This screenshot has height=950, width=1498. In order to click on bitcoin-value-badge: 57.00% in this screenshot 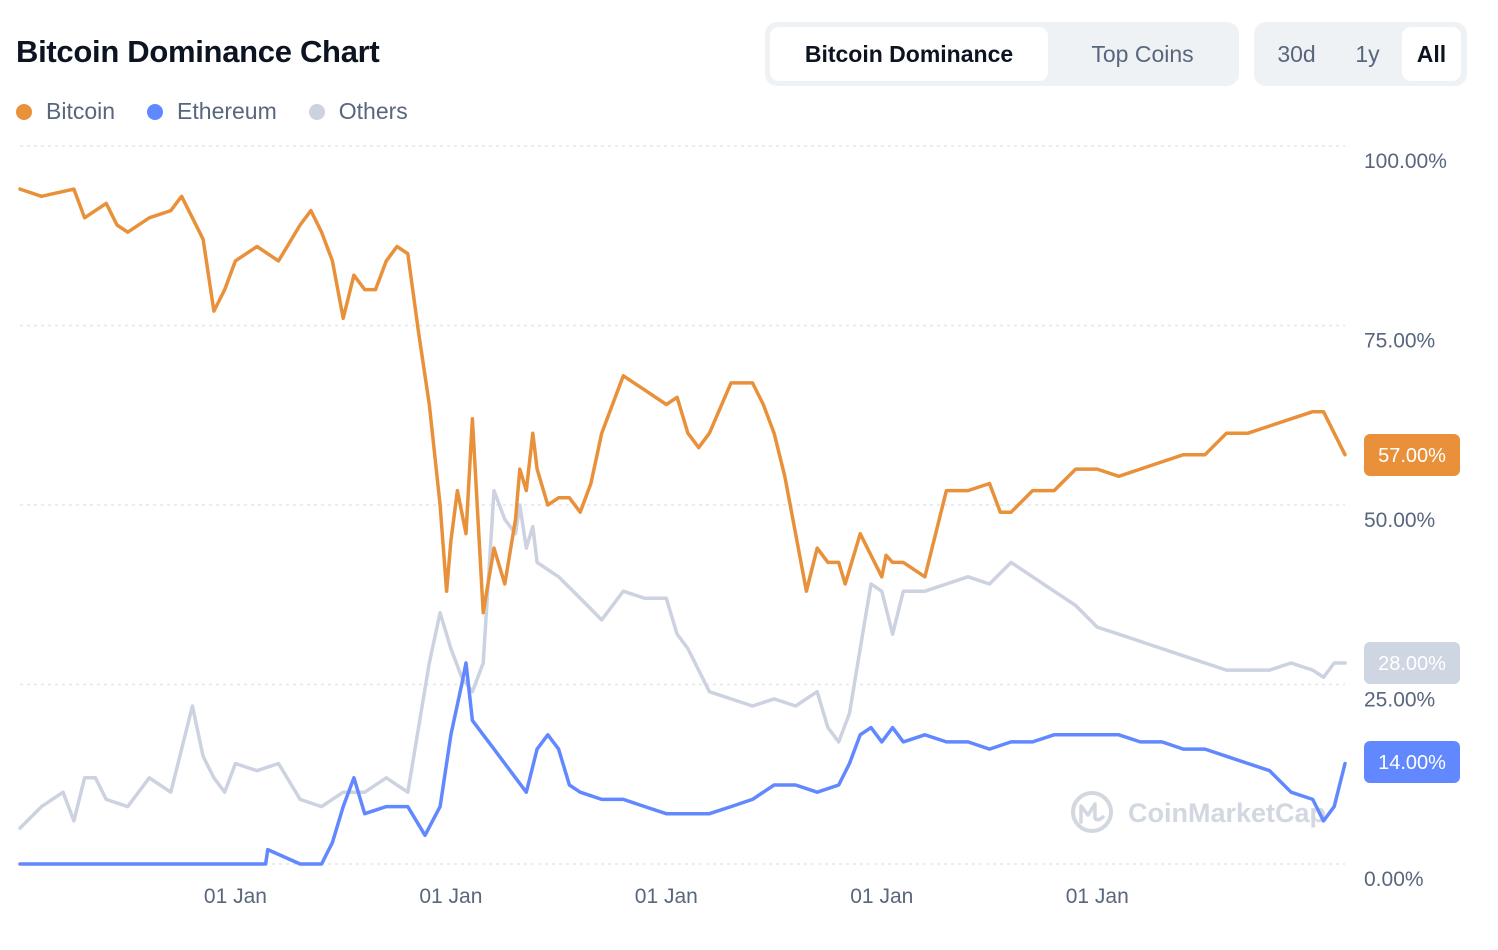, I will do `click(1412, 455)`.